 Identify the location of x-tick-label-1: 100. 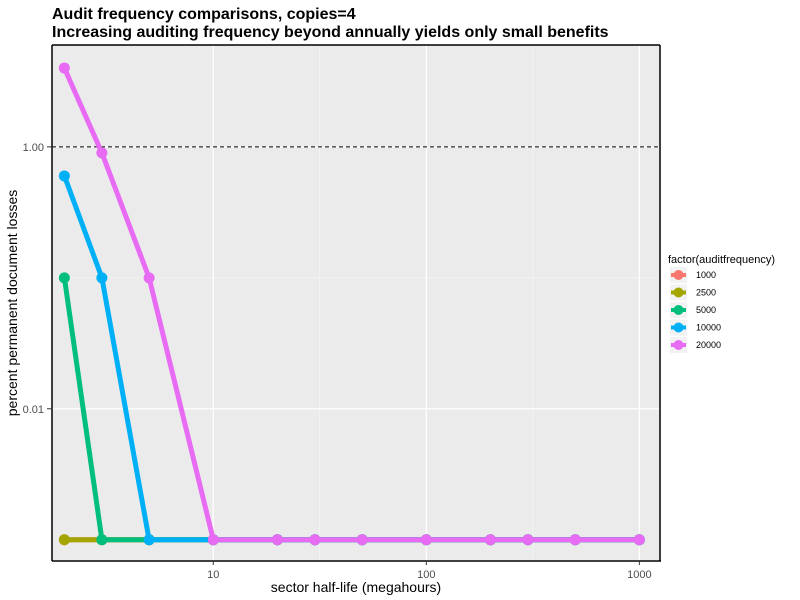
(426, 575).